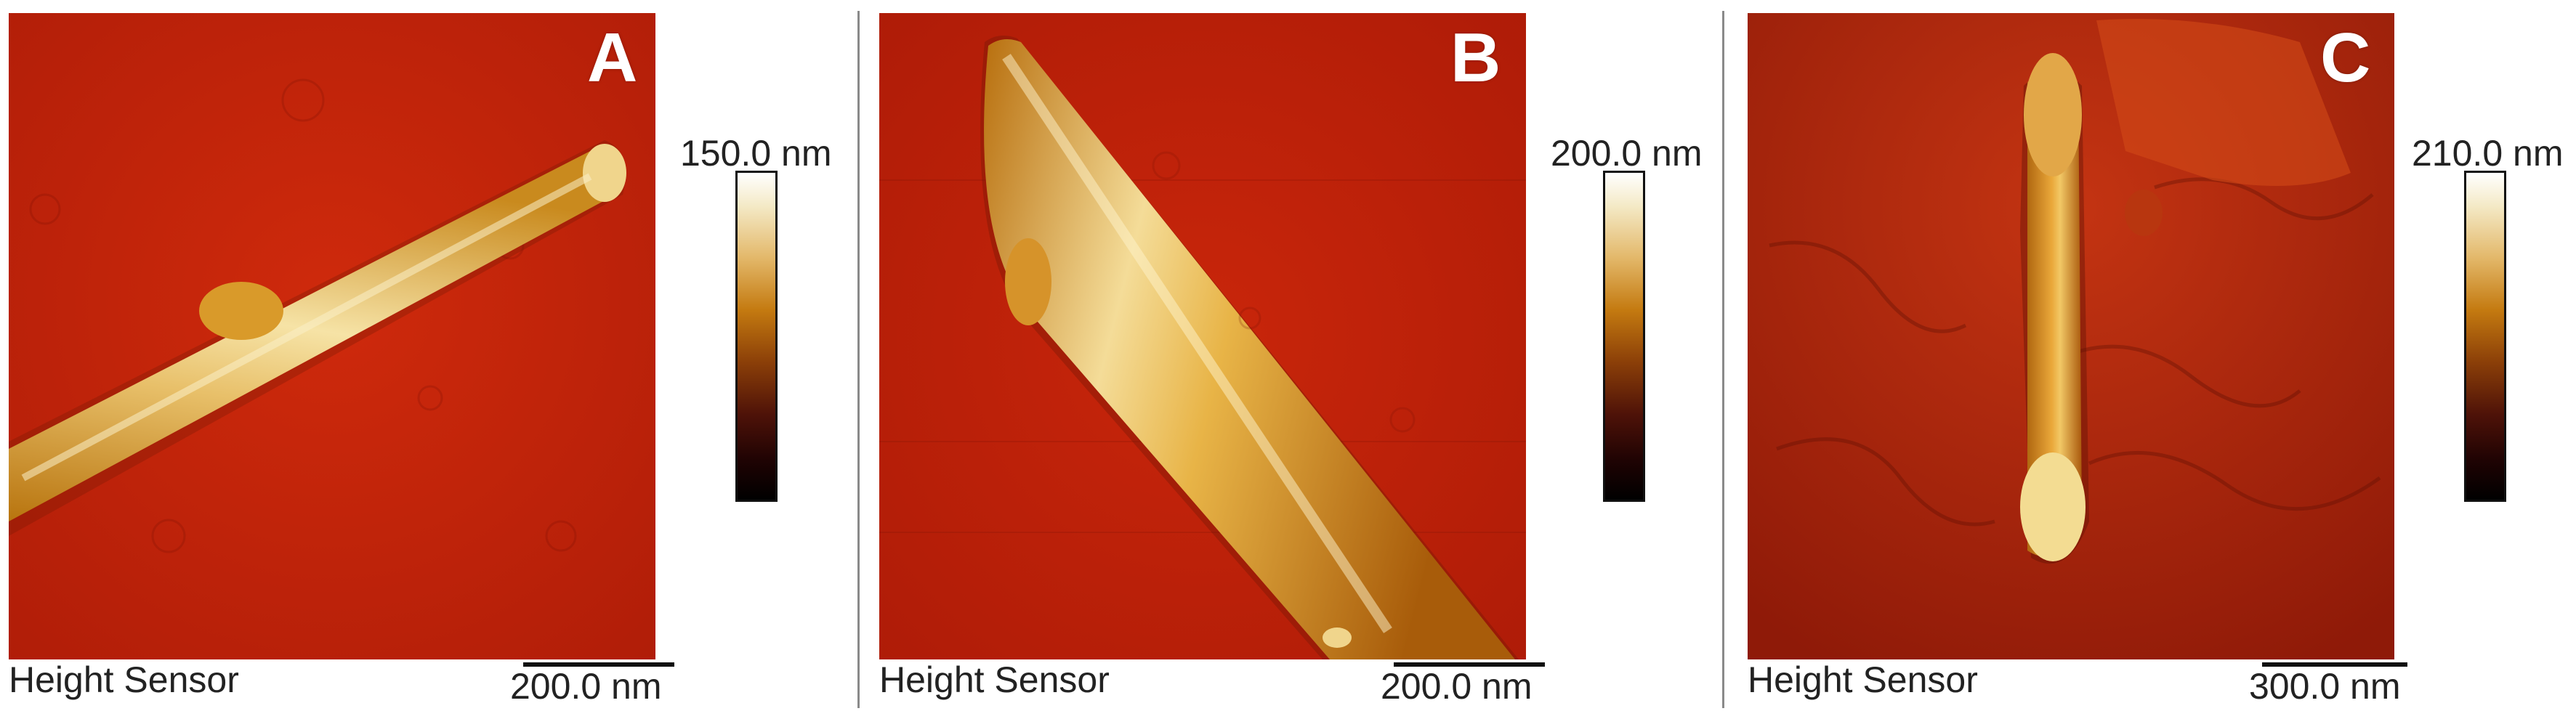 The height and width of the screenshot is (719, 2576). What do you see at coordinates (2488, 153) in the screenshot?
I see `colorbar-max-label: 210.0 nm` at bounding box center [2488, 153].